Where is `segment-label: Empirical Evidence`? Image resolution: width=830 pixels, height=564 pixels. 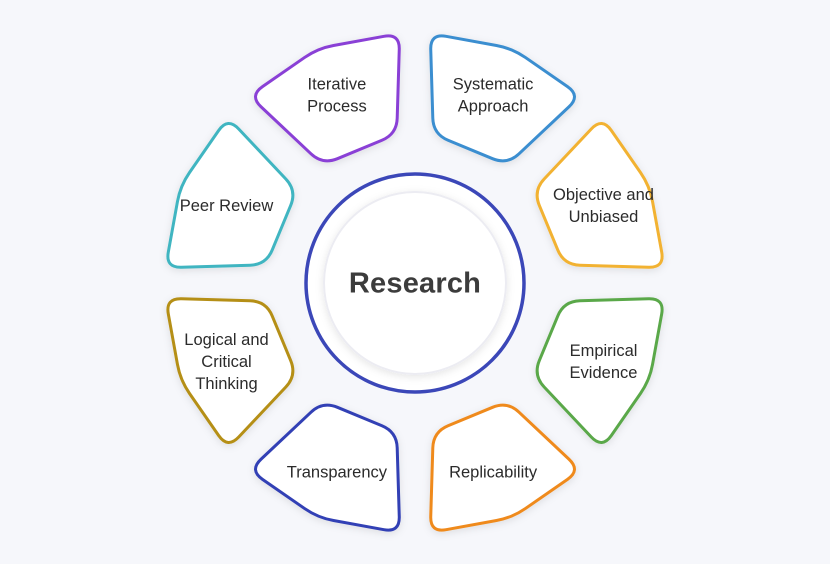
segment-label: Empirical Evidence is located at coordinates (604, 362).